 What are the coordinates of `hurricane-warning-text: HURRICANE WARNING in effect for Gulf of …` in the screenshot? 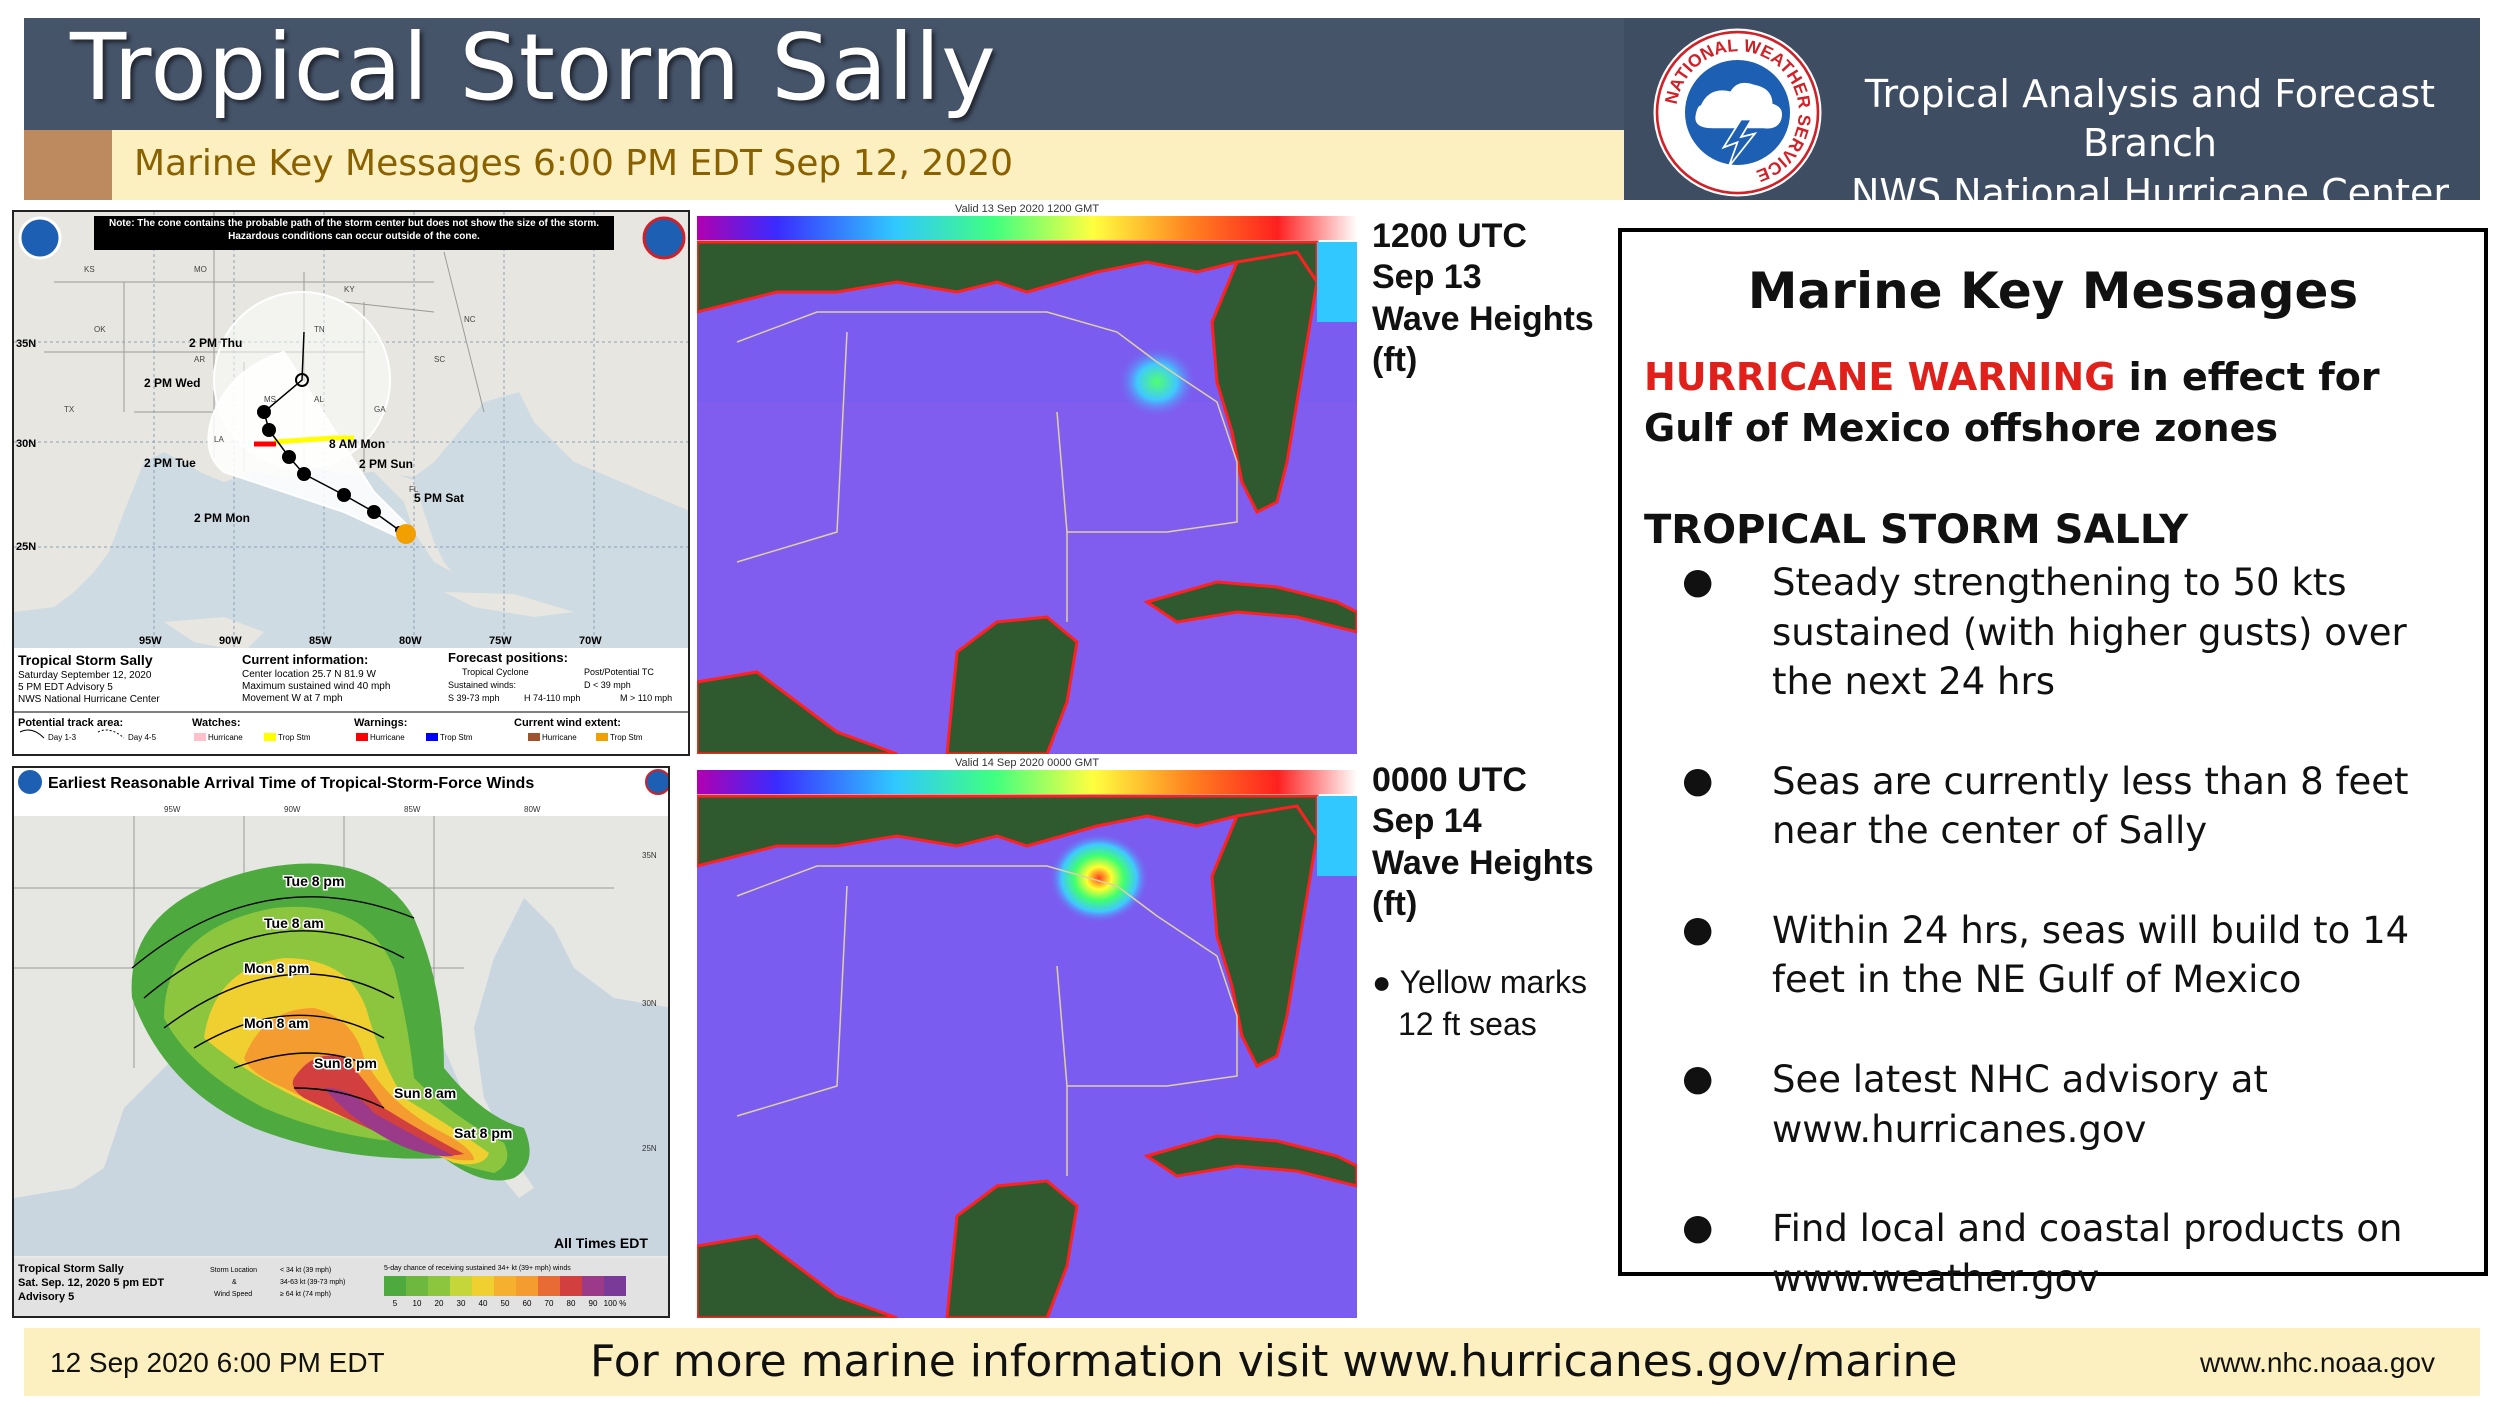 It's located at (2054, 403).